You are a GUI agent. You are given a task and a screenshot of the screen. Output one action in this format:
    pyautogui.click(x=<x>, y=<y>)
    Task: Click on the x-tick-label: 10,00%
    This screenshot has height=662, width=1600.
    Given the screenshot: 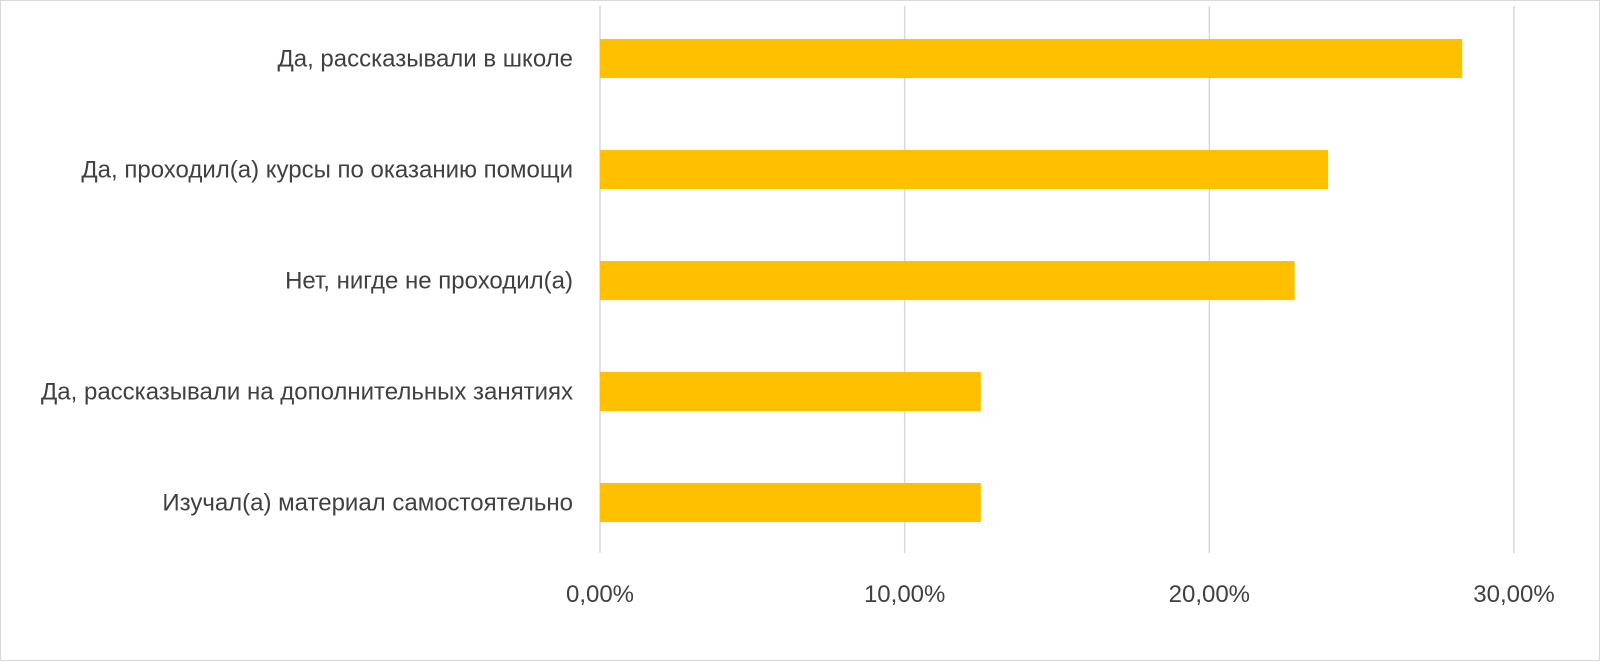 What is the action you would take?
    pyautogui.click(x=904, y=594)
    